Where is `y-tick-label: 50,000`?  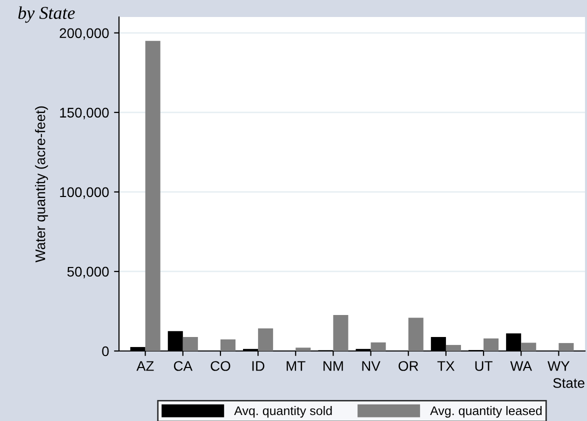
y-tick-label: 50,000 is located at coordinates (88, 272).